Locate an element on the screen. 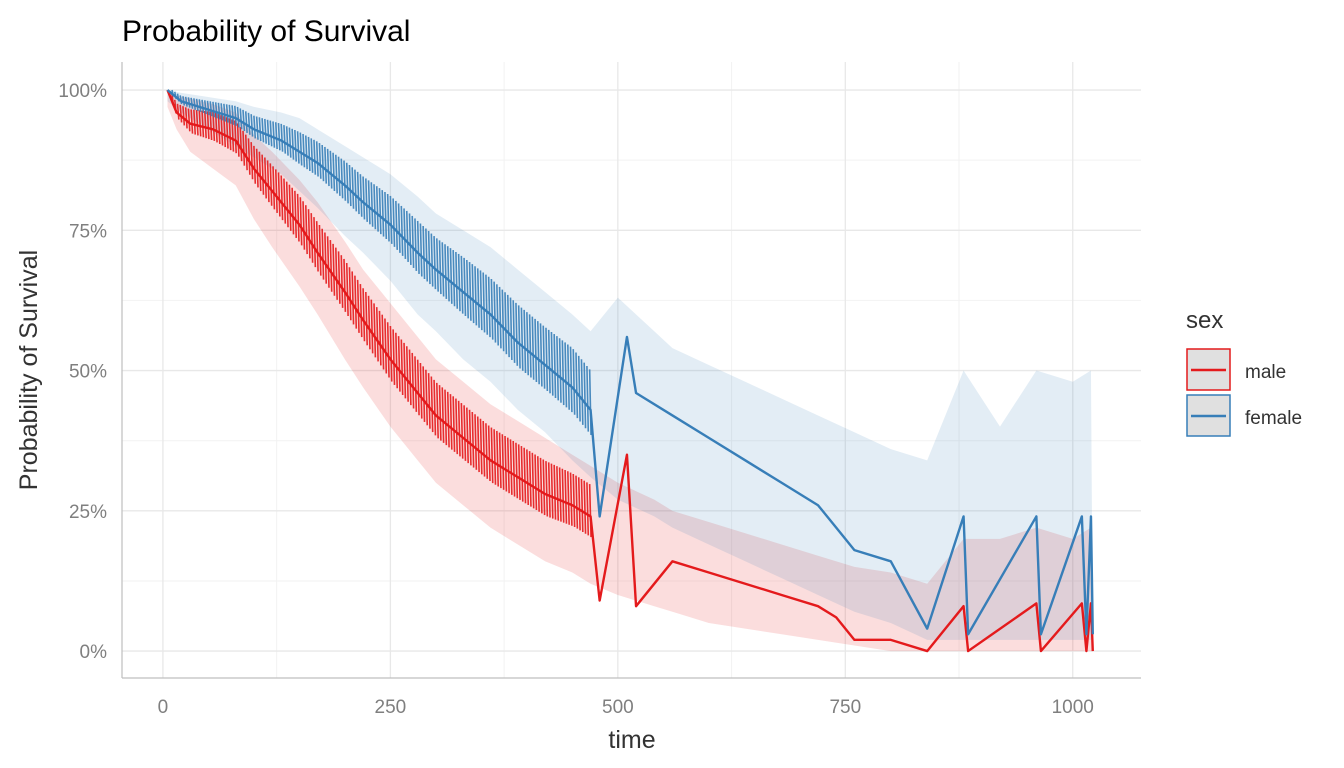  legend-item-male: male is located at coordinates (1236, 369).